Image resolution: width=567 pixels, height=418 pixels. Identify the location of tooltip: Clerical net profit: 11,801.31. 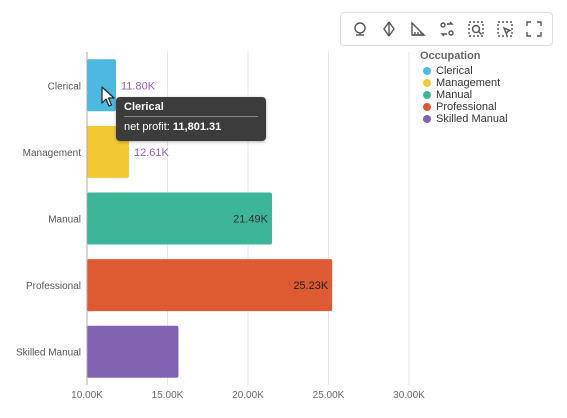
(191, 119).